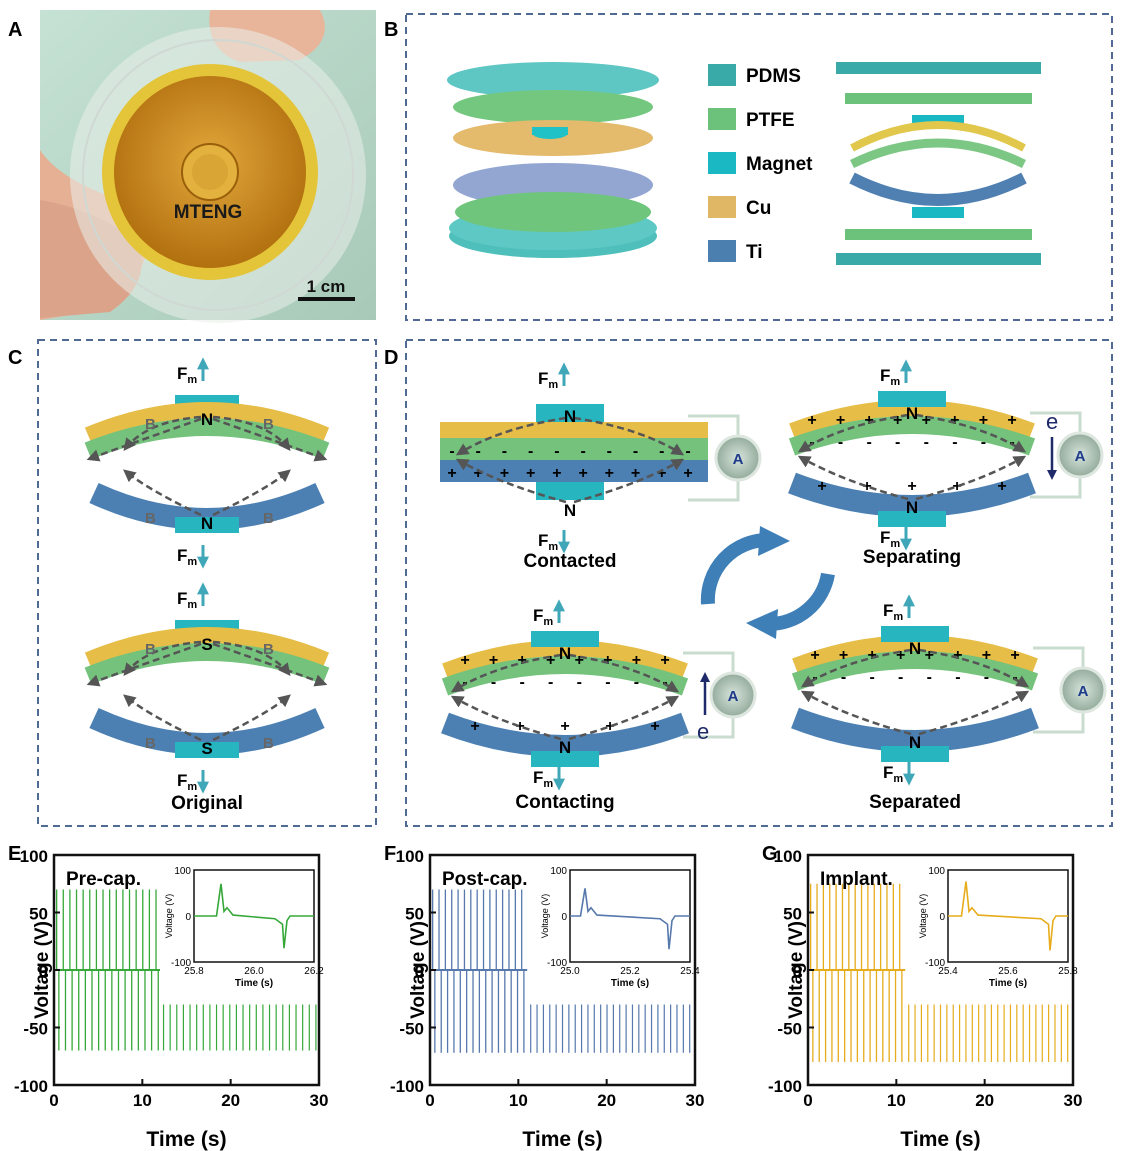 The width and height of the screenshot is (1126, 1151). What do you see at coordinates (207, 419) in the screenshot?
I see `pole-label: N` at bounding box center [207, 419].